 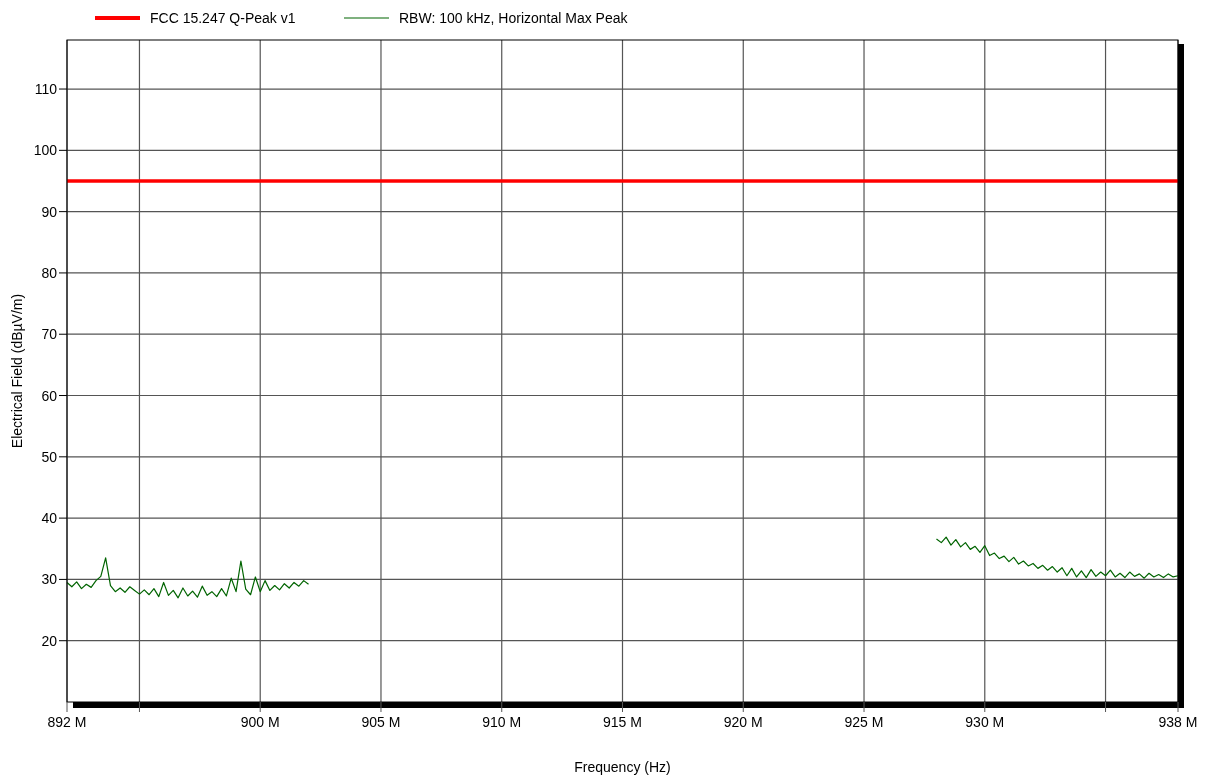 I want to click on legend-label: RBW: 100 kHz, Horizontal Max Peak, so click(x=513, y=18).